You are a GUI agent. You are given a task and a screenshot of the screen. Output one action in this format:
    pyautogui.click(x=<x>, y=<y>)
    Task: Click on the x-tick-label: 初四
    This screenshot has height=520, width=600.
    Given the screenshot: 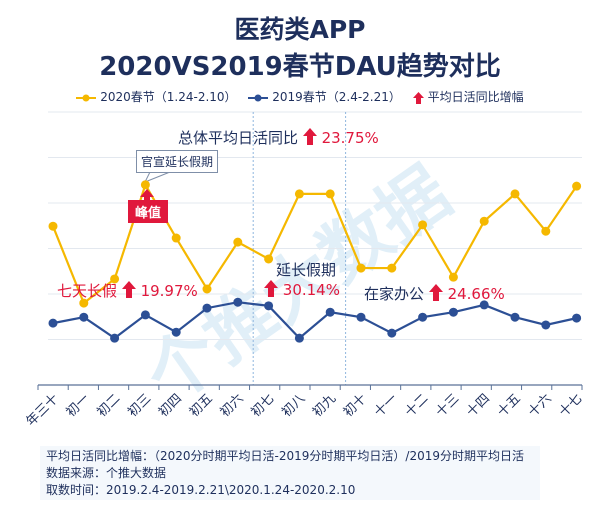 What is the action you would take?
    pyautogui.click(x=170, y=405)
    